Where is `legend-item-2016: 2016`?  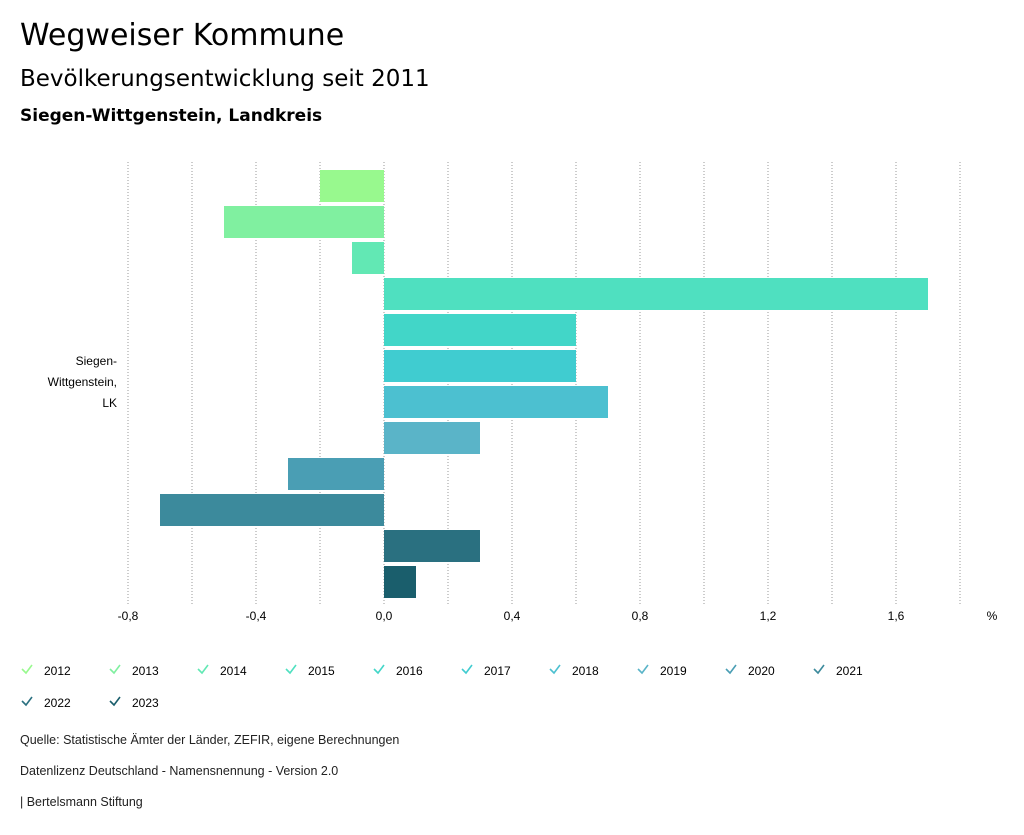
legend-item-2016: 2016 is located at coordinates (397, 670).